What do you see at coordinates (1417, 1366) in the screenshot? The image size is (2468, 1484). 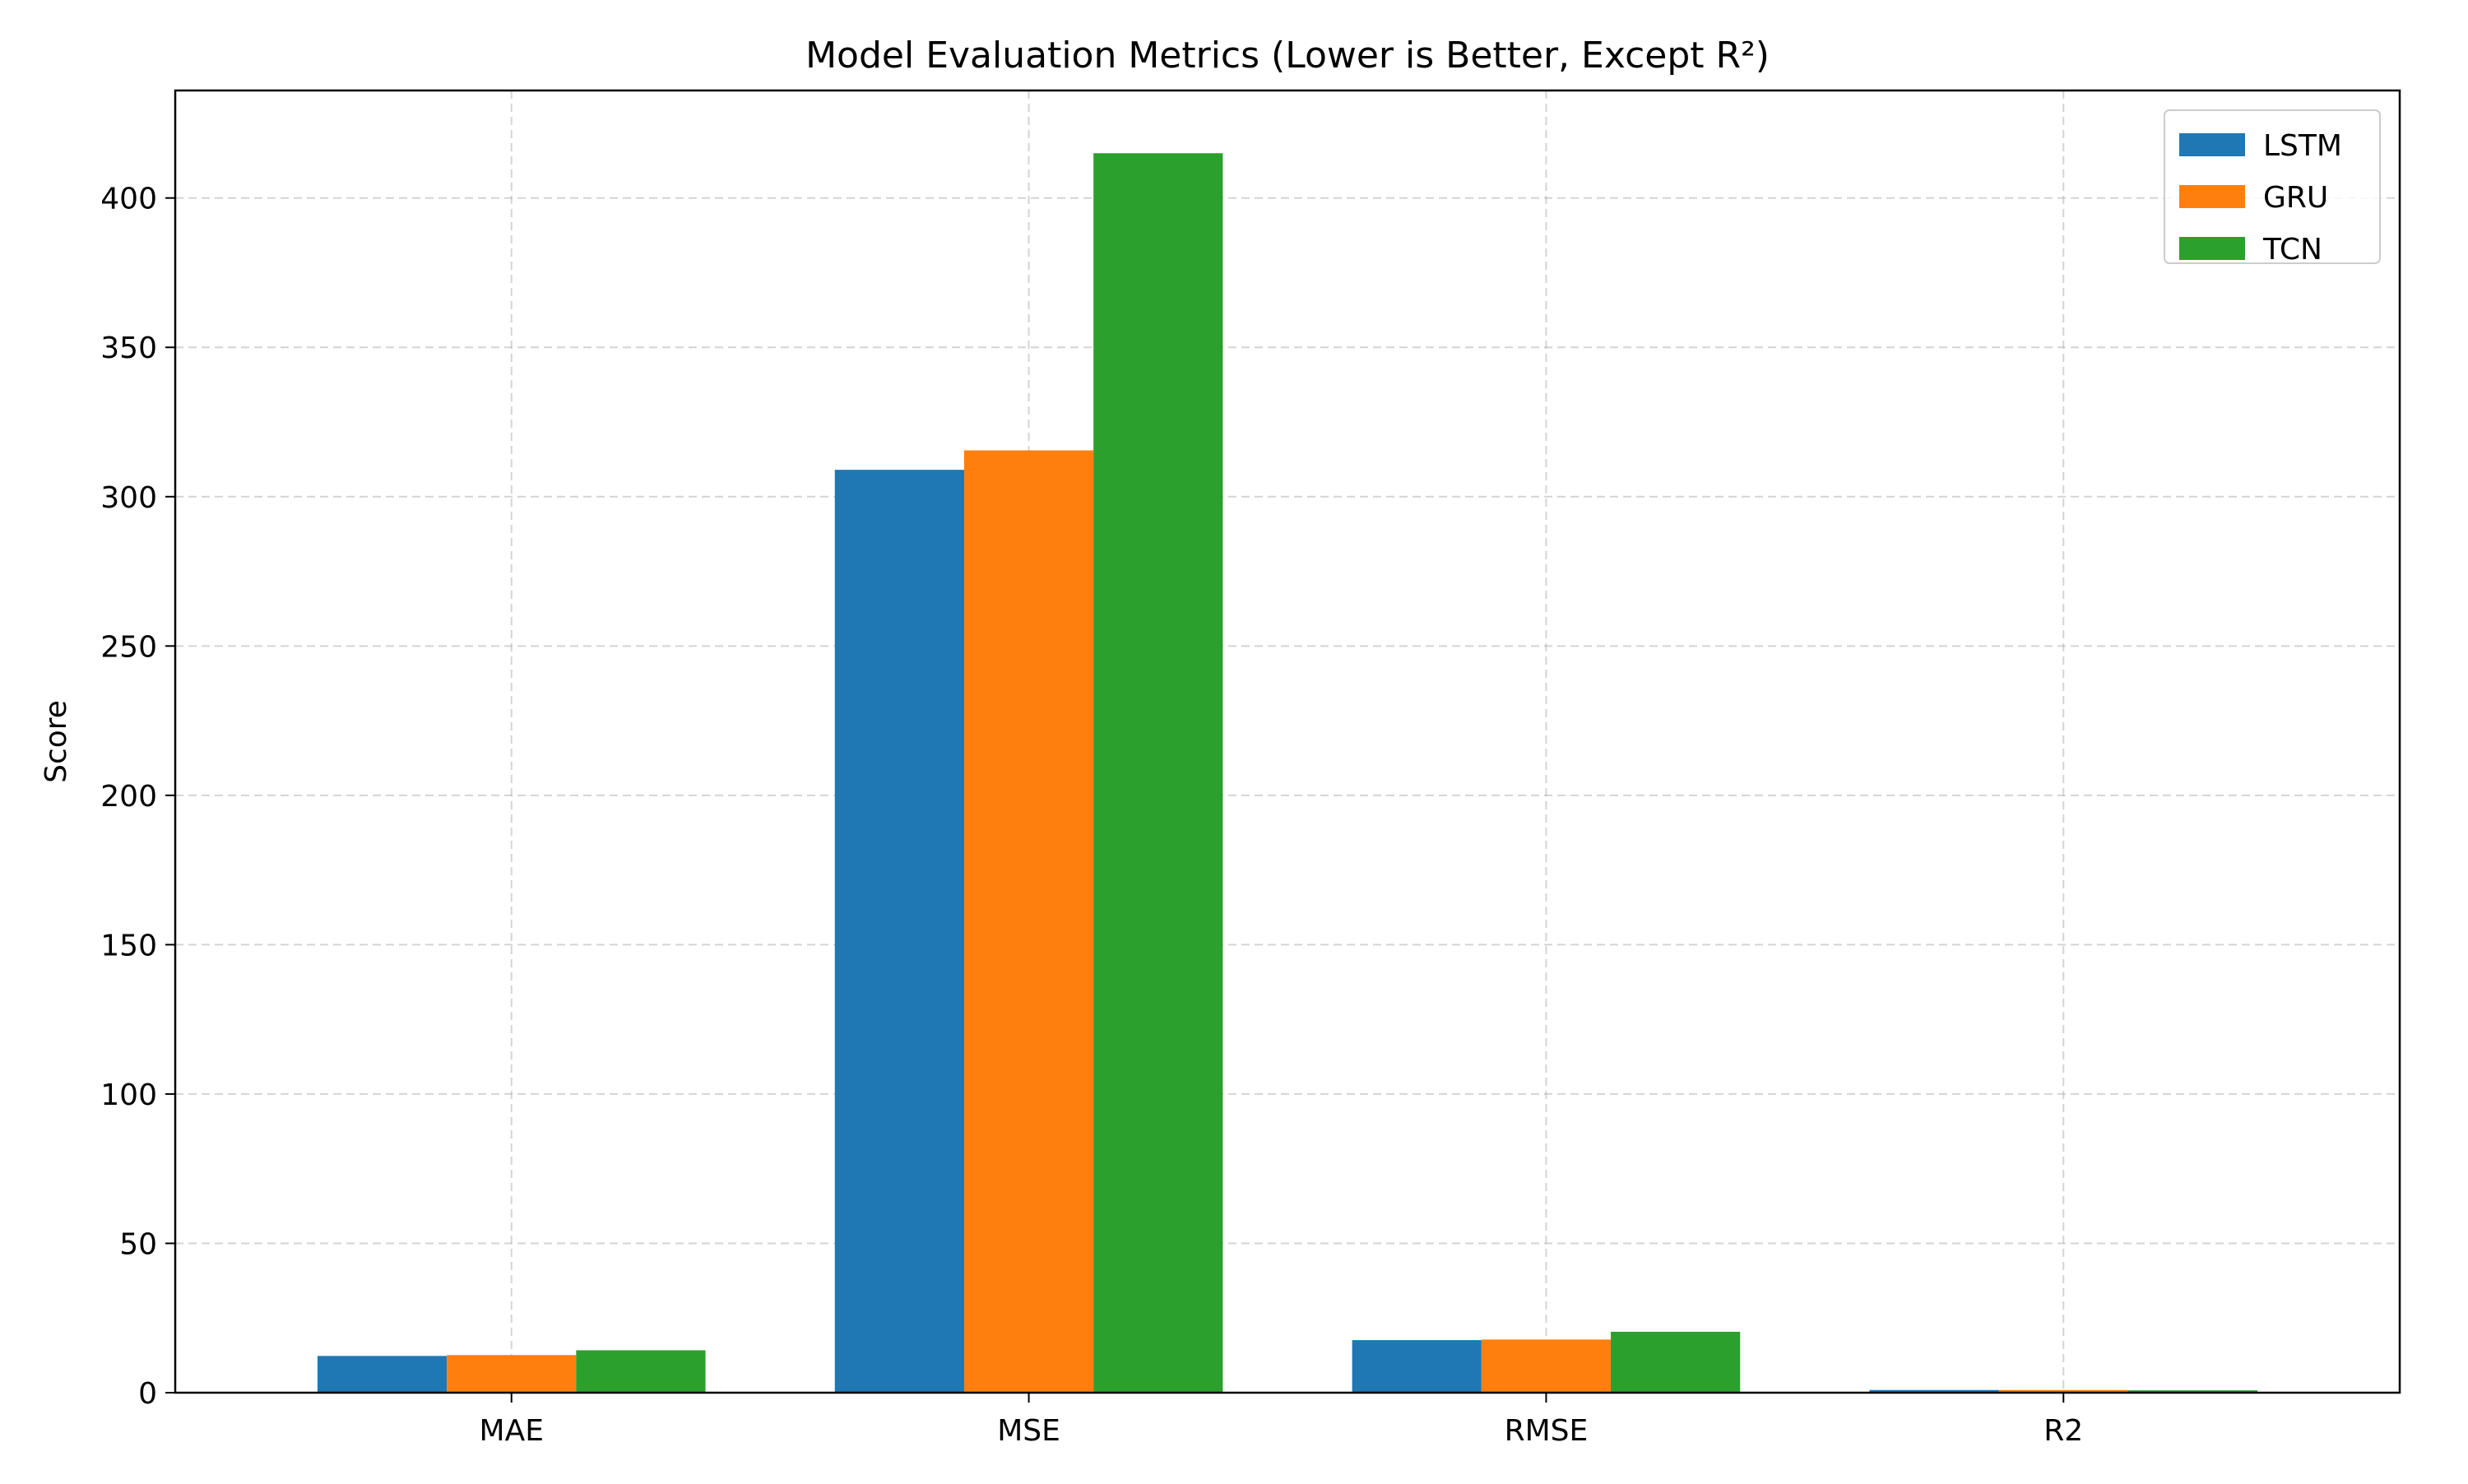 I see `bar-lstm-rmse` at bounding box center [1417, 1366].